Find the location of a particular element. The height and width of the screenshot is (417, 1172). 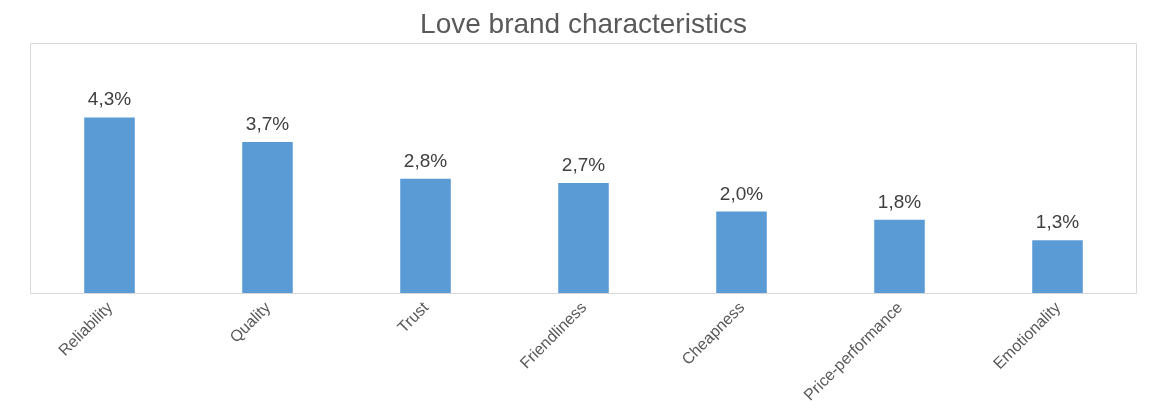

data-label: 3,7% is located at coordinates (267, 124).